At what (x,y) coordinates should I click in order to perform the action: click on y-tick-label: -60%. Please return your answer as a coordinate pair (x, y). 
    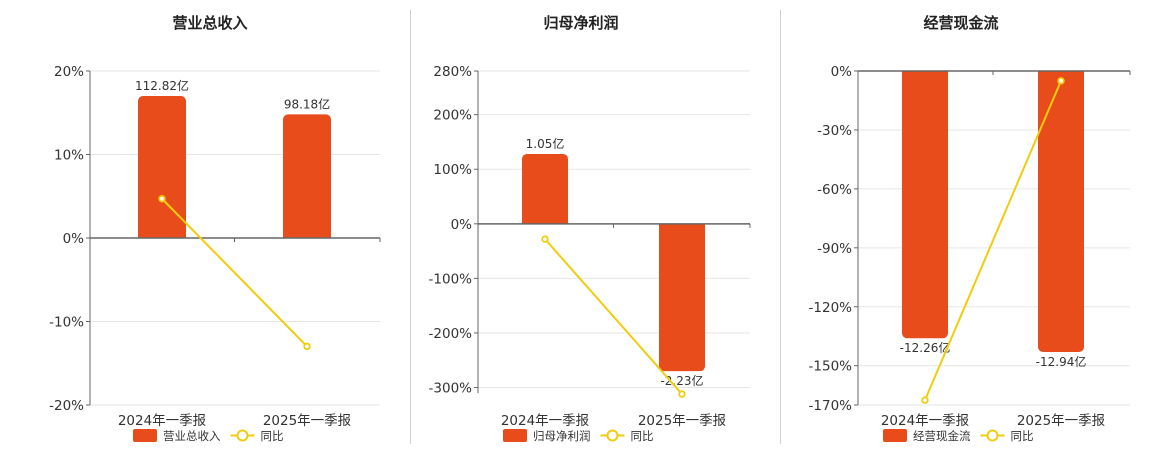
    Looking at the image, I should click on (834, 190).